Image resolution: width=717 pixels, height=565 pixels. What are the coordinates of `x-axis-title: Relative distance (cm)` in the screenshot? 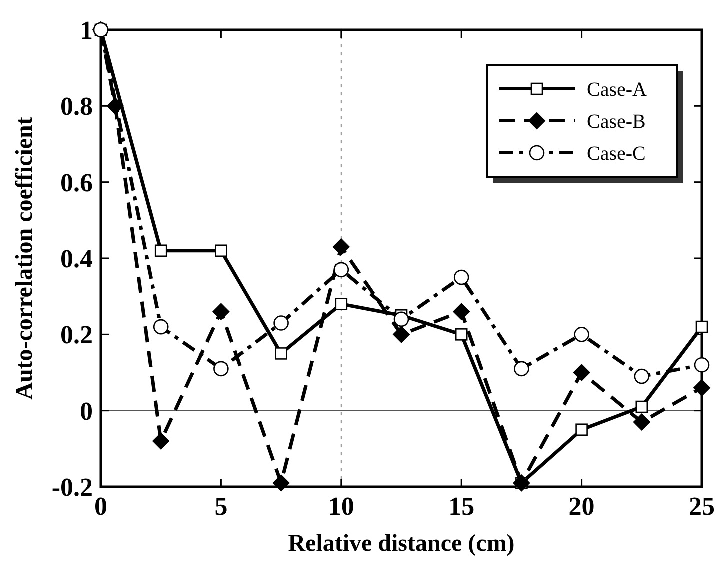 It's located at (401, 544).